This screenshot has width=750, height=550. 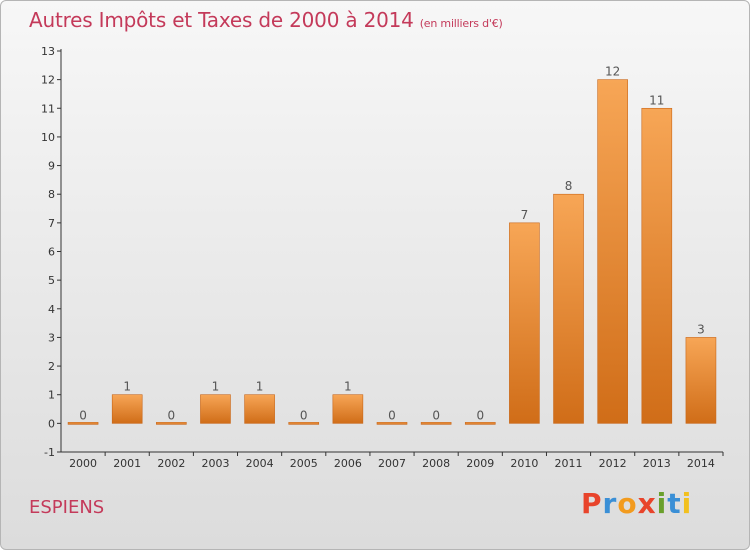 I want to click on logo-letter: P, so click(x=592, y=503).